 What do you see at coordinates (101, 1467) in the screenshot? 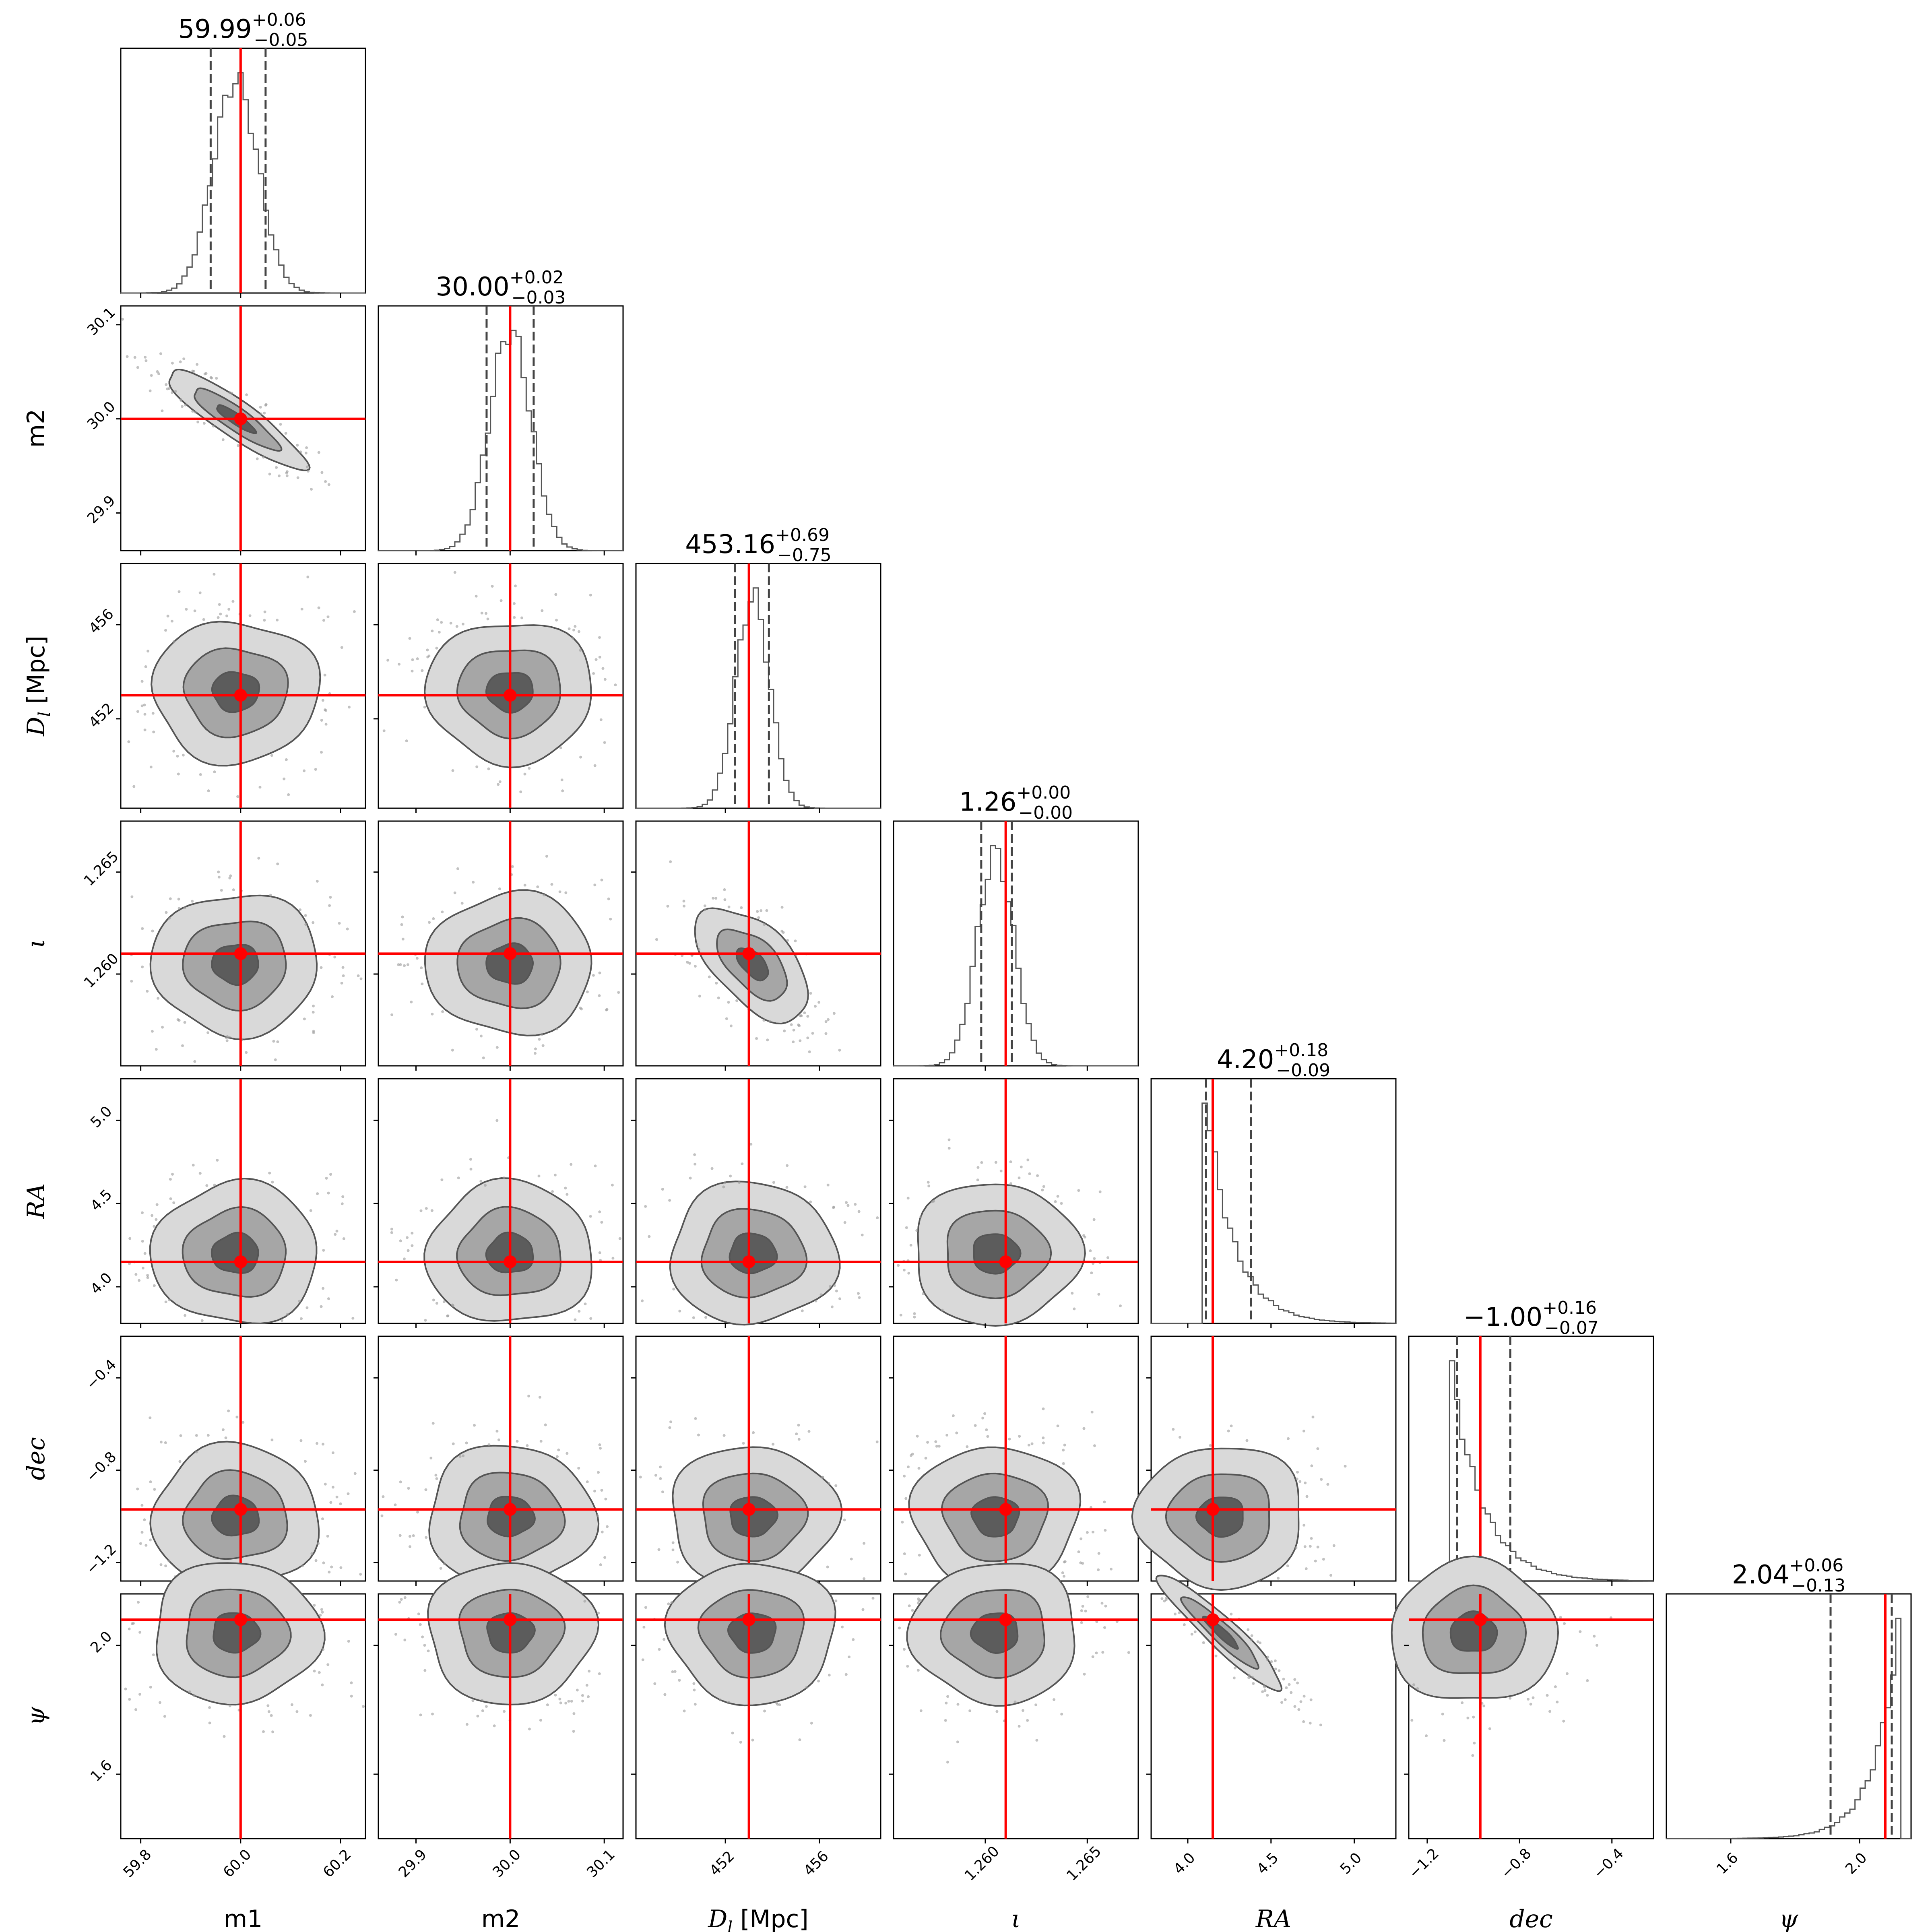
I see `y-tick-label: −0.8` at bounding box center [101, 1467].